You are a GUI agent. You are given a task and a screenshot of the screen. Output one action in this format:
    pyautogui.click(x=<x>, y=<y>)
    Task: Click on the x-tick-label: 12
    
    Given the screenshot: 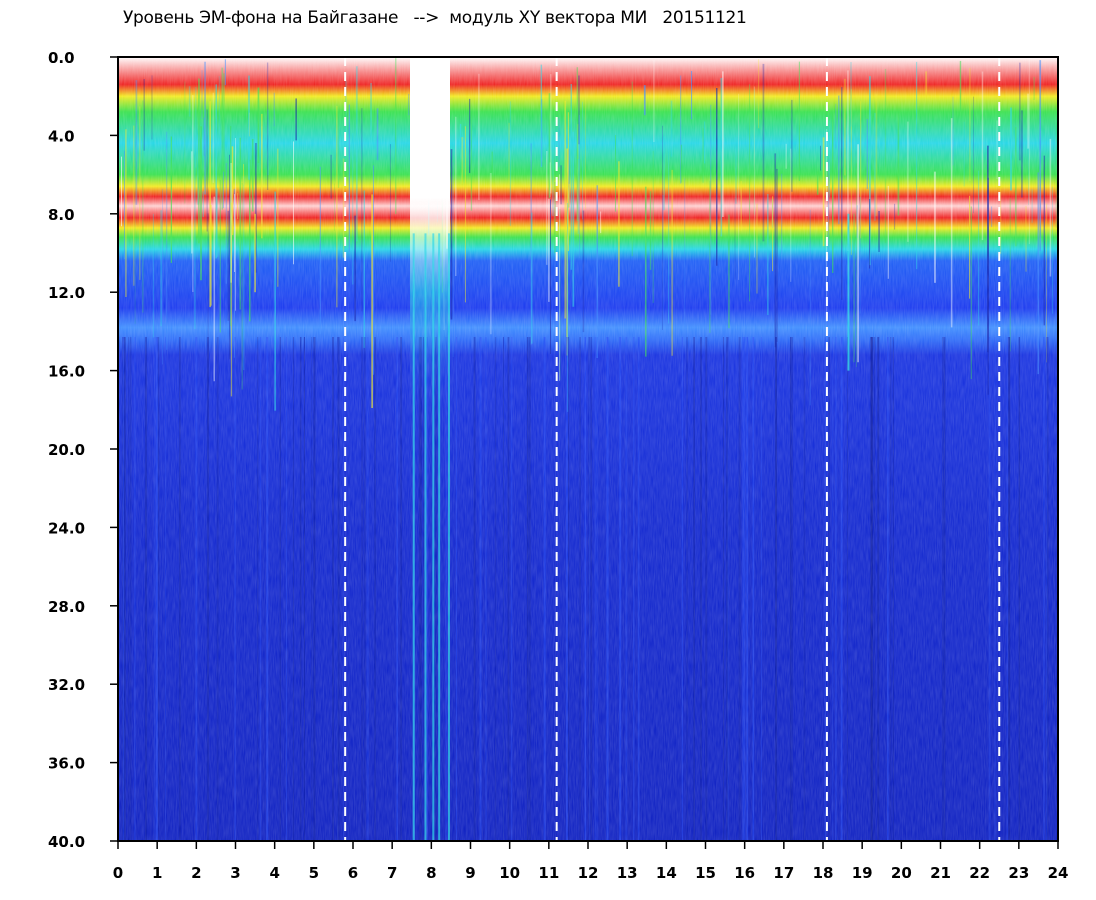 What is the action you would take?
    pyautogui.click(x=588, y=873)
    